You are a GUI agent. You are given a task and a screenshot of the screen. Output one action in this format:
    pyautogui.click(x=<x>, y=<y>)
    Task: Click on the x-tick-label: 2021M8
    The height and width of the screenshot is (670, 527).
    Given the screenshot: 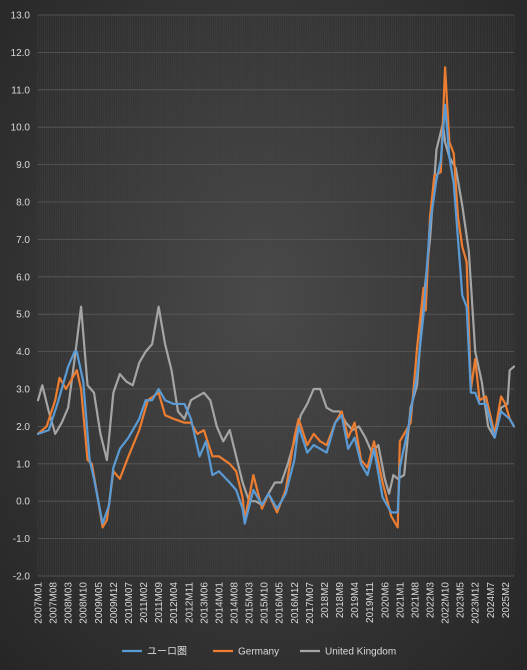 What is the action you would take?
    pyautogui.click(x=415, y=600)
    